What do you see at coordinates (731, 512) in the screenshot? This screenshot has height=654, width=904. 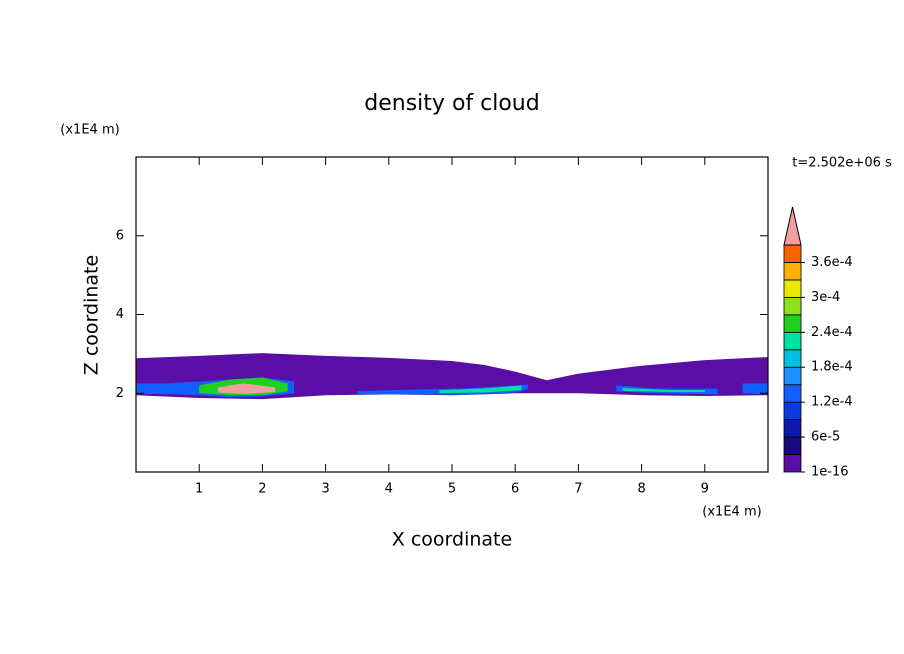 I see `x-unit: (x1E4 m)` at bounding box center [731, 512].